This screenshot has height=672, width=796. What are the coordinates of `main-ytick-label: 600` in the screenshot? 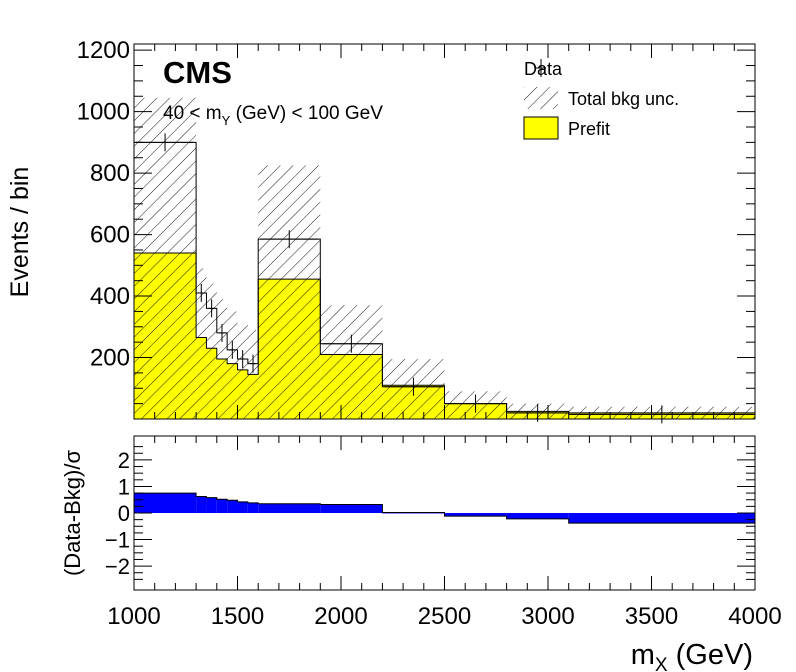 It's located at (110, 235).